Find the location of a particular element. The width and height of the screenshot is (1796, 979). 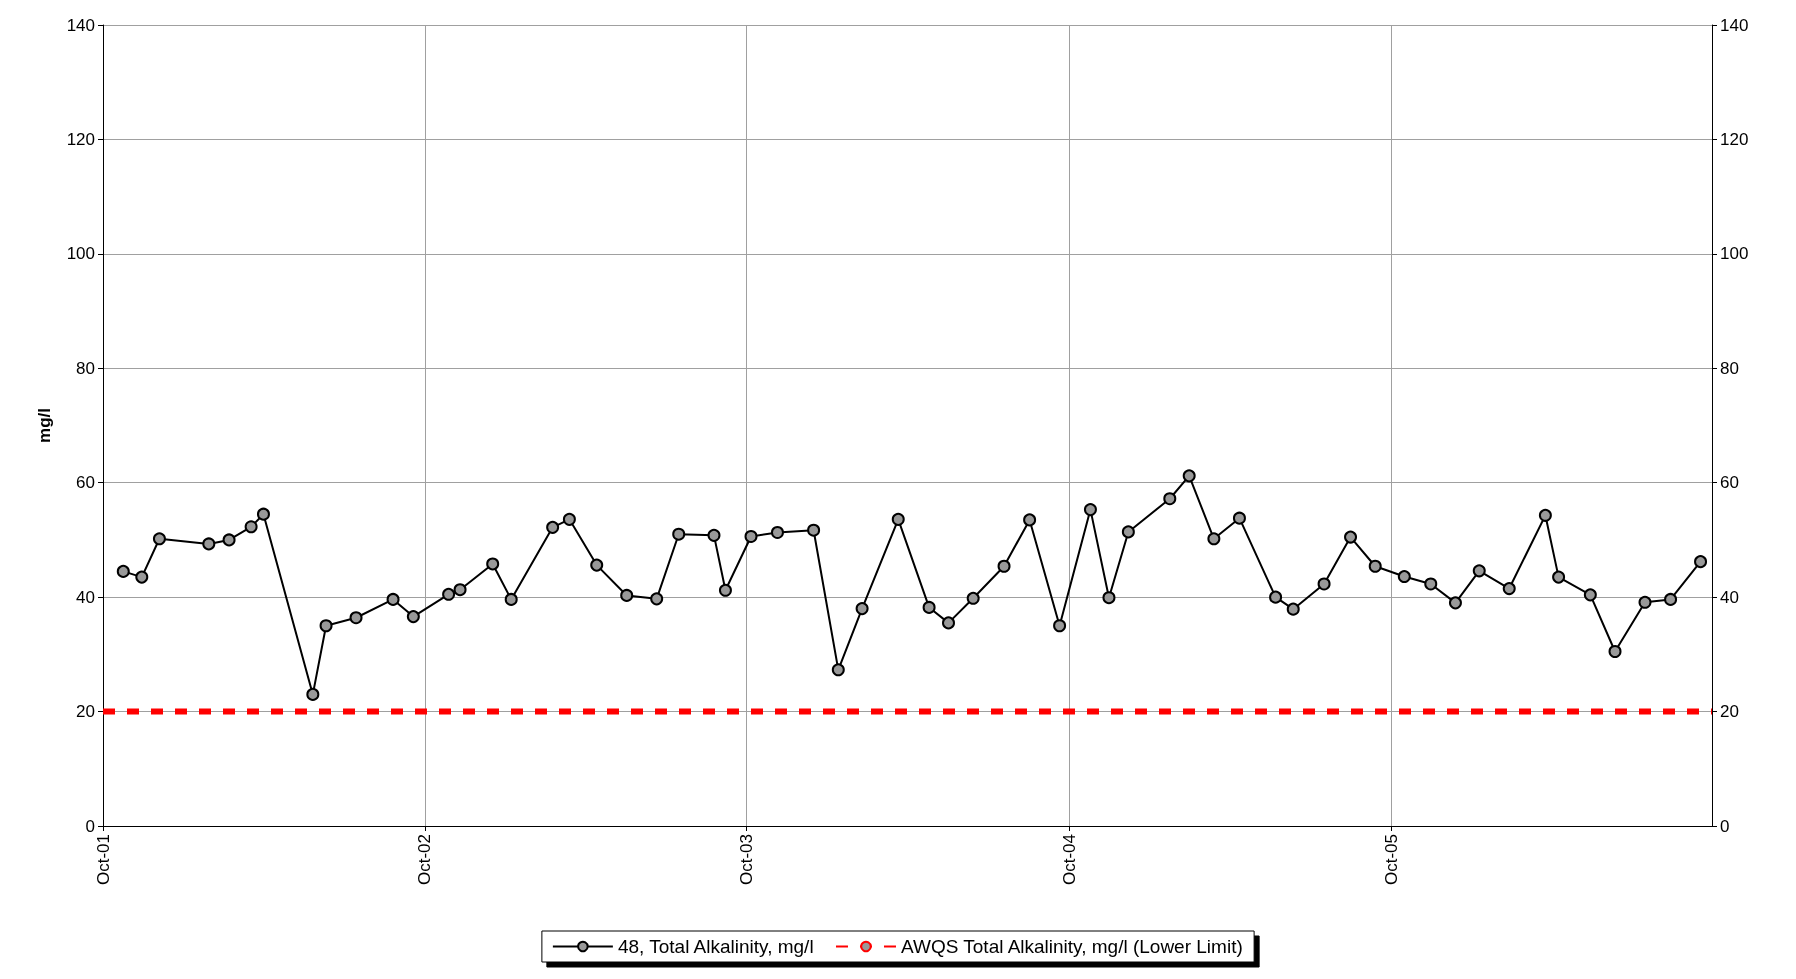

x-tick-label: Oct-02 is located at coordinates (425, 860).